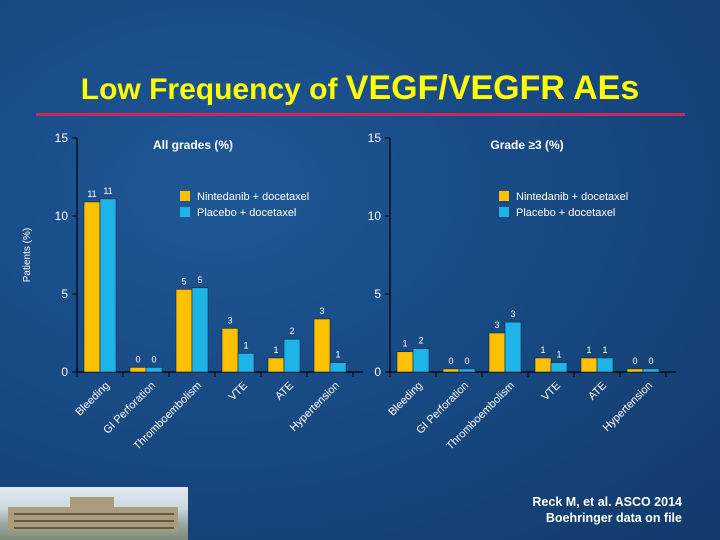  I want to click on y-axis-title: Patients (%), so click(27, 255).